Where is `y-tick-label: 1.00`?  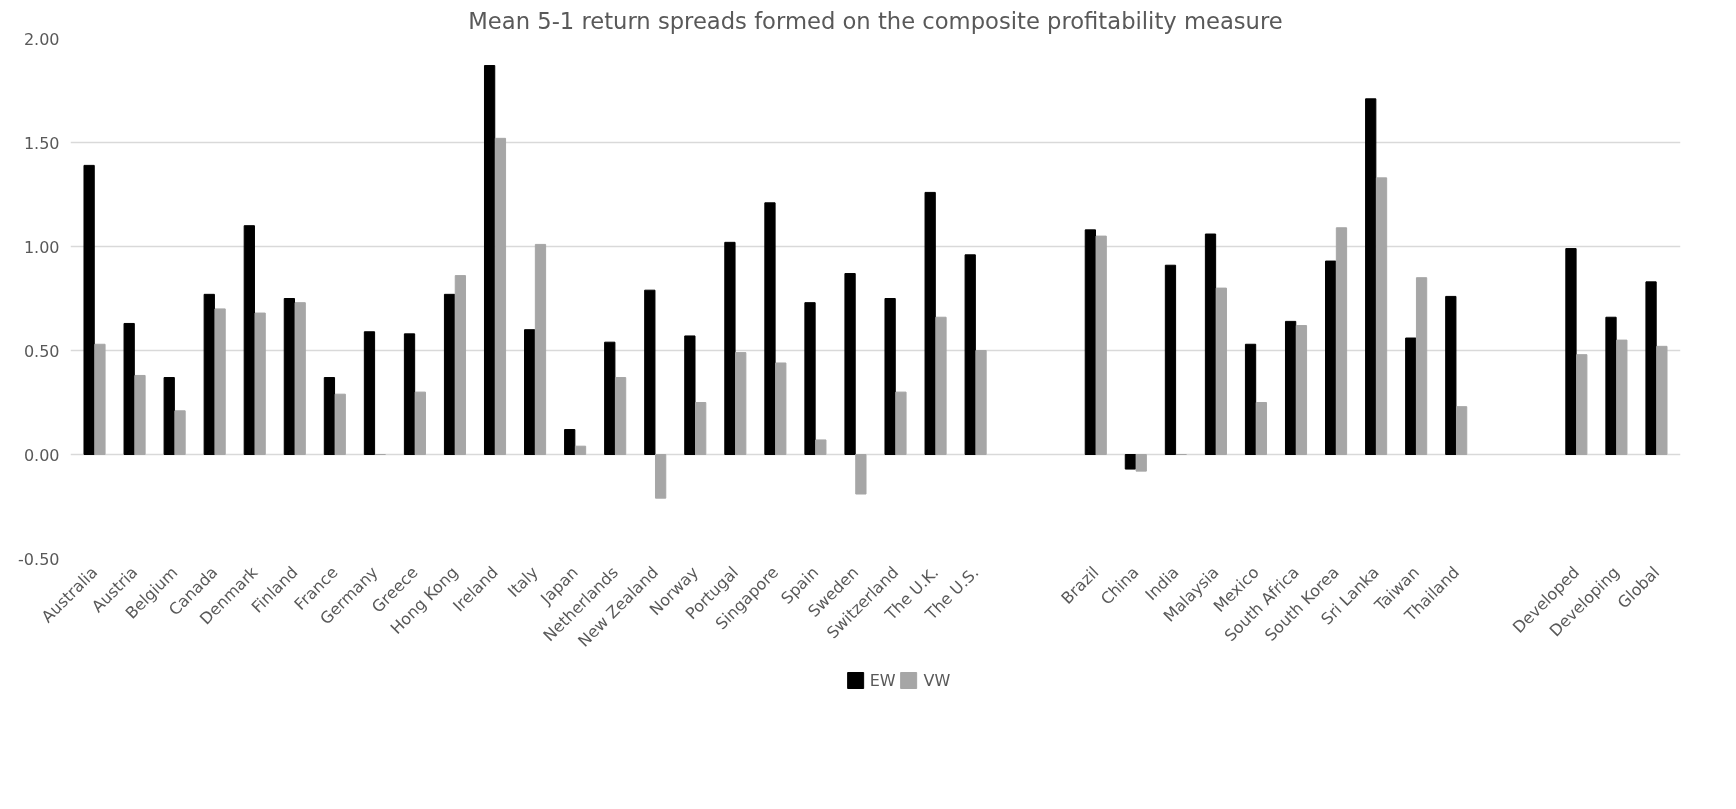
y-tick-label: 1.00 is located at coordinates (41, 247).